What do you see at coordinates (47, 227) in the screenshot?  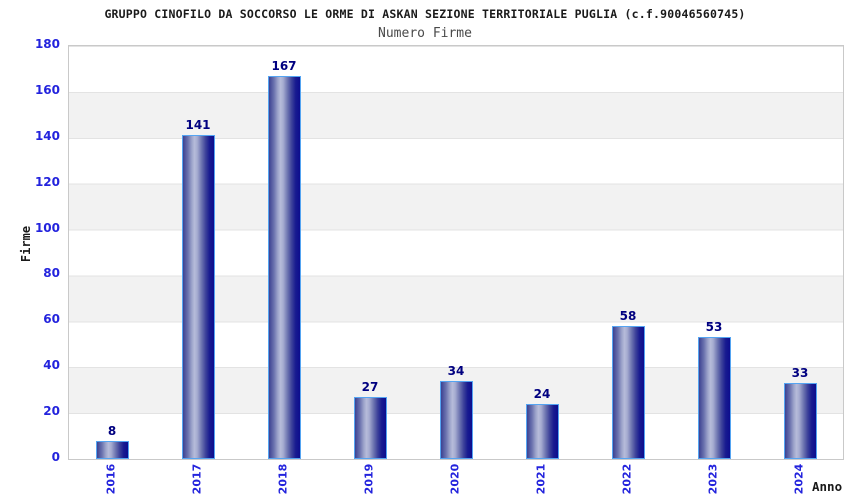 I see `y-tick-label: 100` at bounding box center [47, 227].